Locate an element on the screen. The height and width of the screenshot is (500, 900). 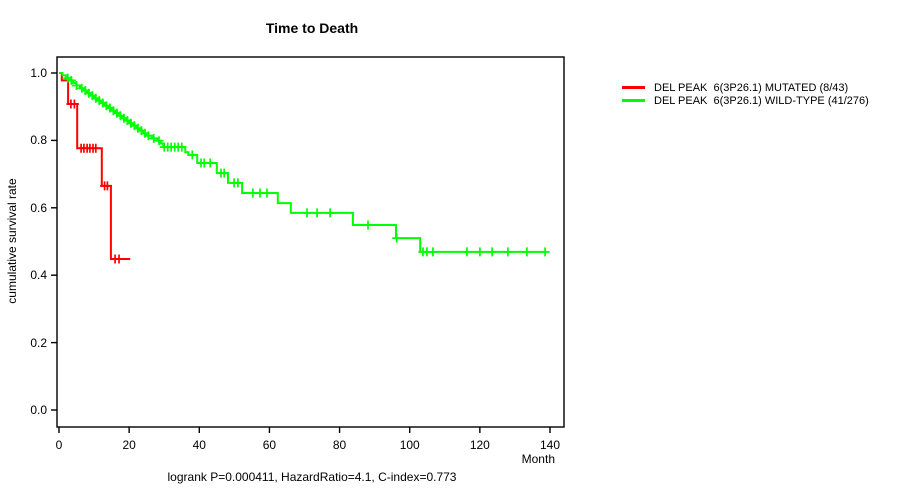
y-tick-label: 0.0 is located at coordinates (38, 410).